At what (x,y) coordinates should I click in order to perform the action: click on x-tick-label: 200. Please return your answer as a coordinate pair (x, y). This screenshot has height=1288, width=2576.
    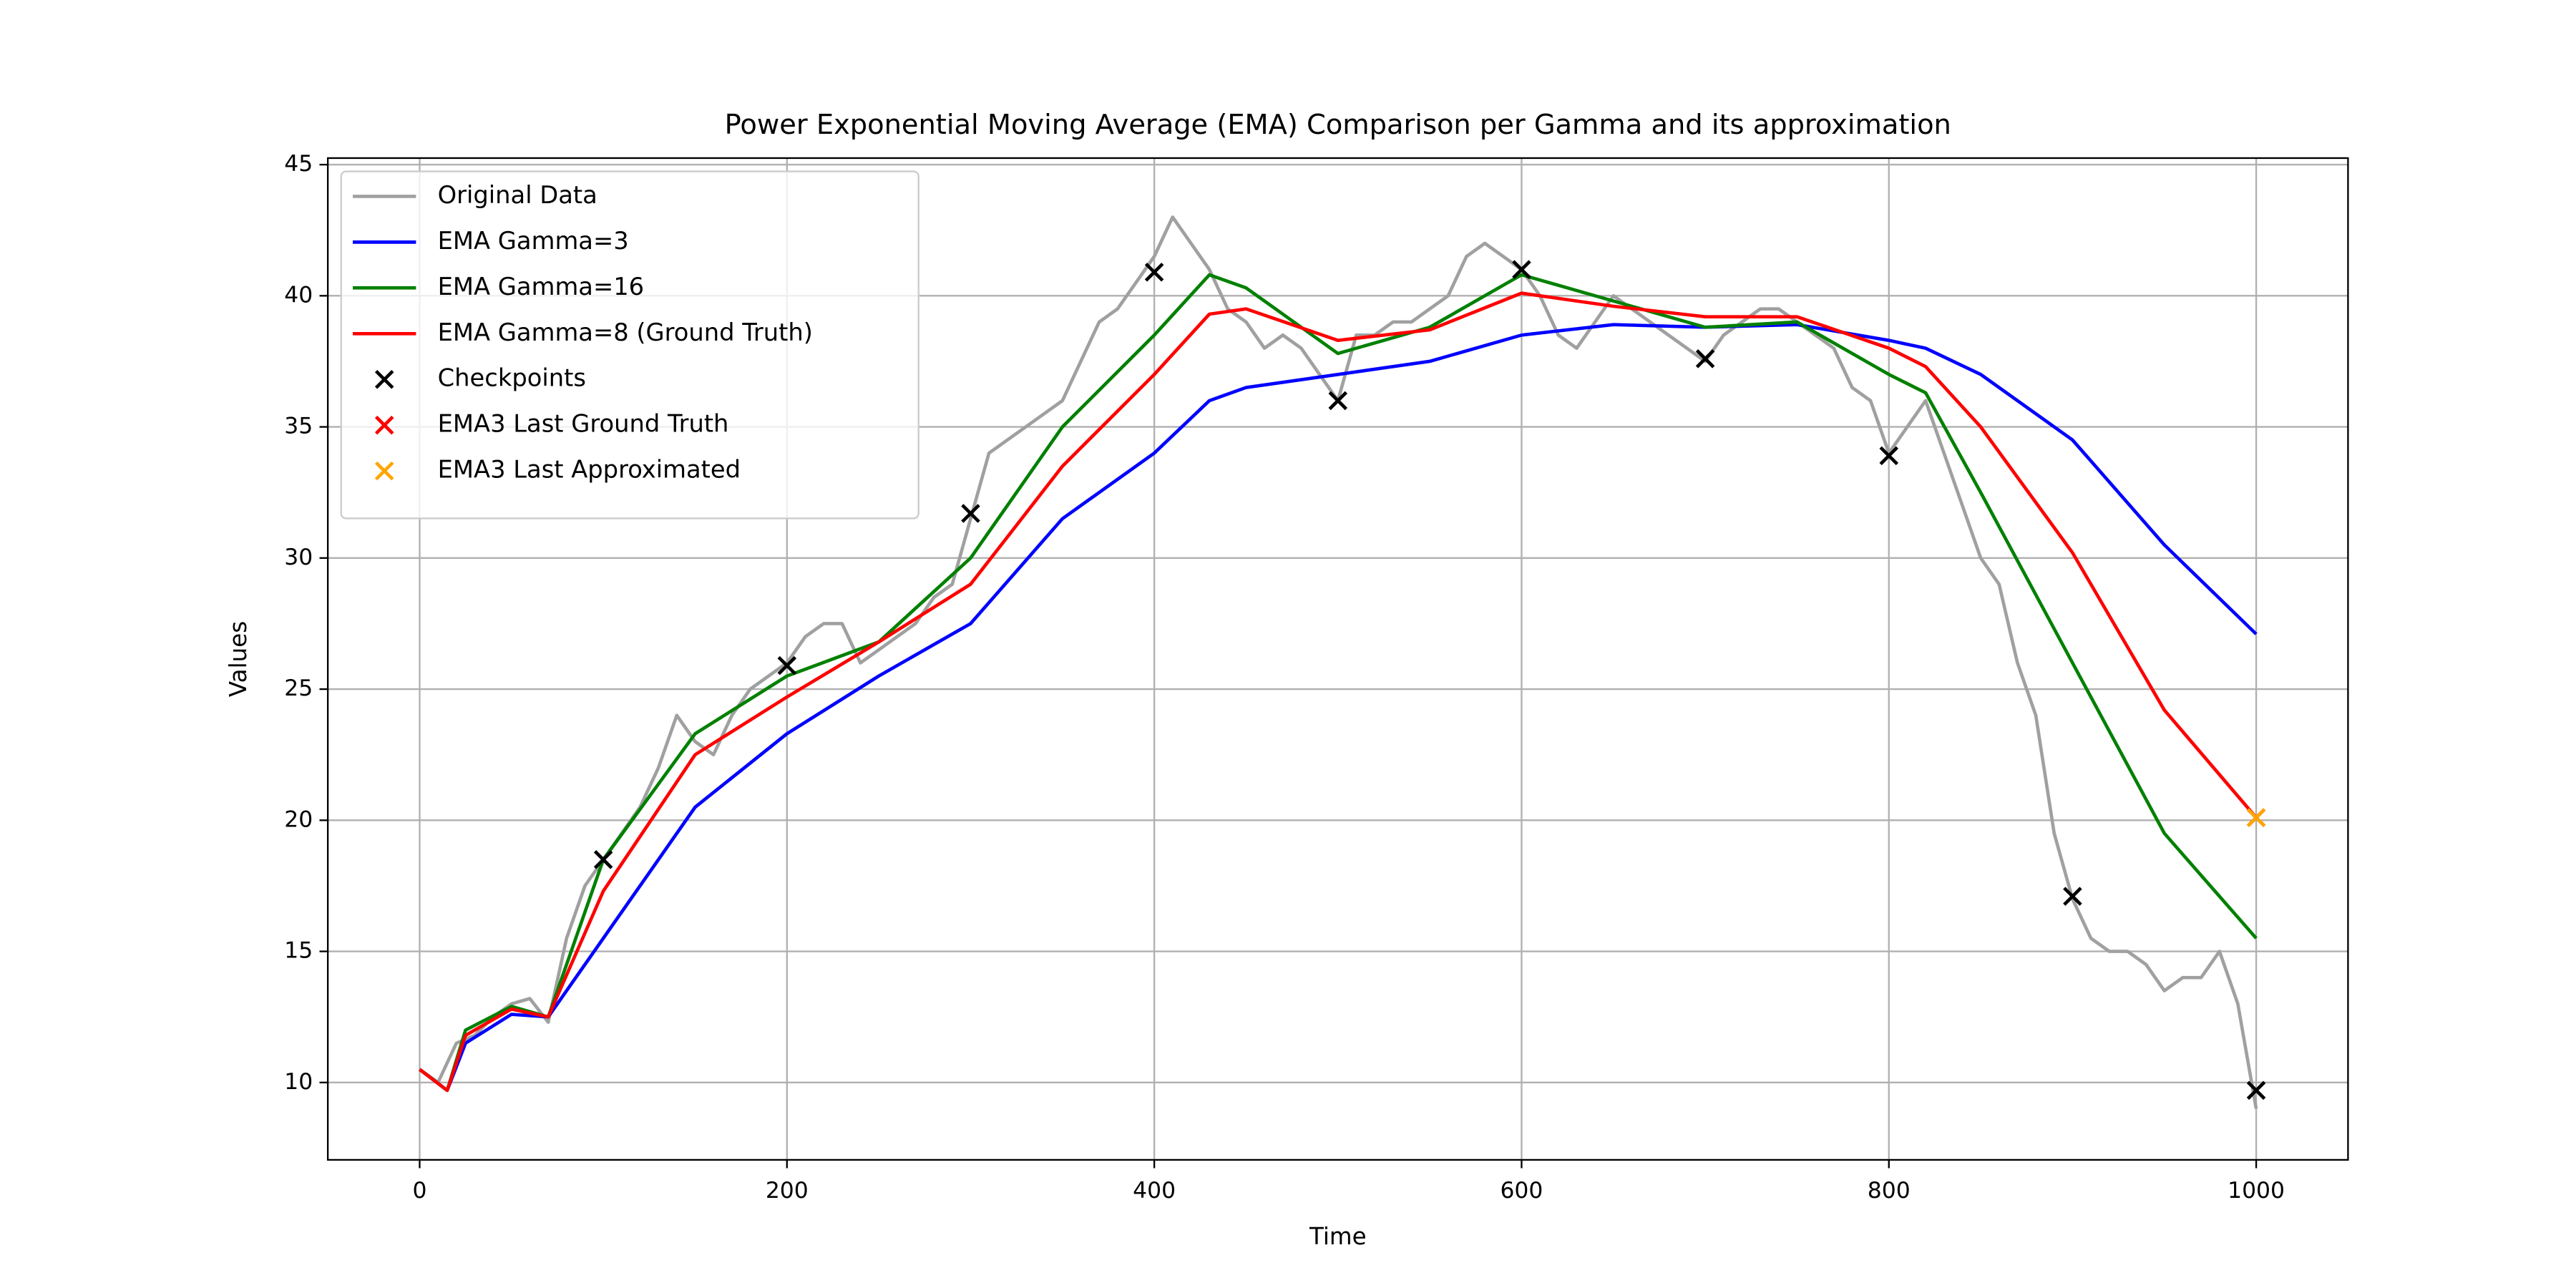
    Looking at the image, I should click on (788, 1191).